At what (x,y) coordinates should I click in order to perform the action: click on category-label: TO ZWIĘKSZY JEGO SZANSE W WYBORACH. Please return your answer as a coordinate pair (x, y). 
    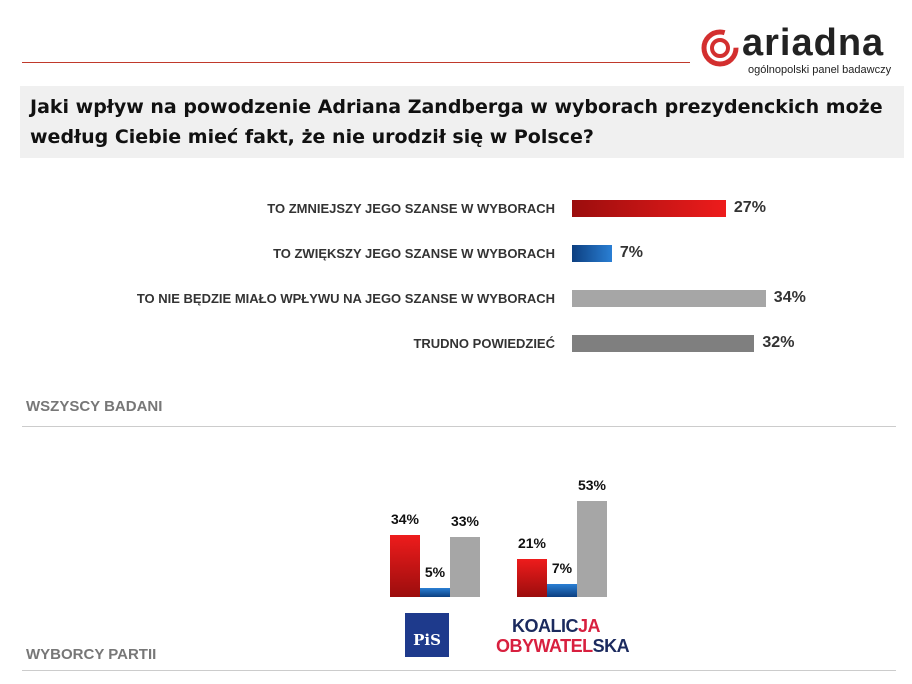
    Looking at the image, I should click on (414, 253).